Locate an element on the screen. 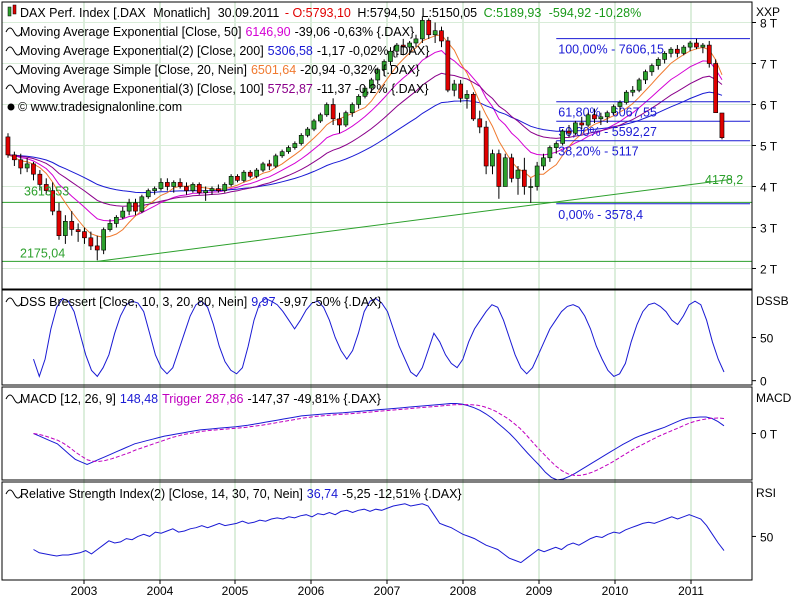 The width and height of the screenshot is (800, 600). watermark-dot is located at coordinates (11, 107).